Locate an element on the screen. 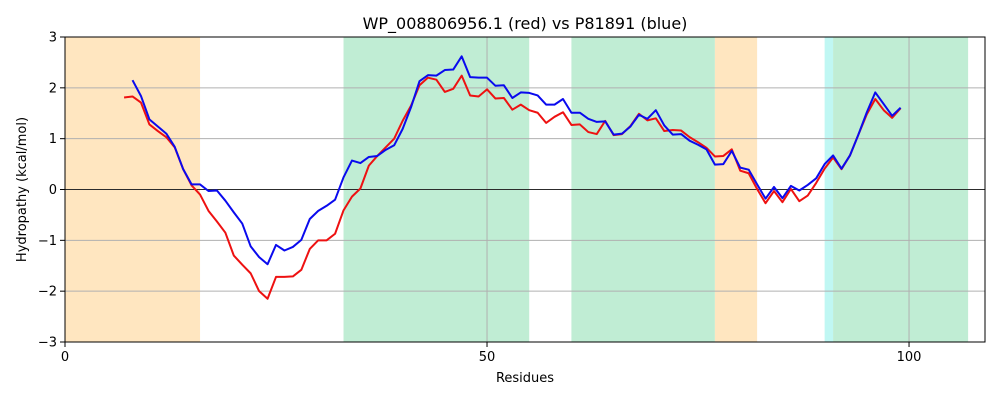 The width and height of the screenshot is (1000, 400). y-tick-label-4: 1 is located at coordinates (53, 139).